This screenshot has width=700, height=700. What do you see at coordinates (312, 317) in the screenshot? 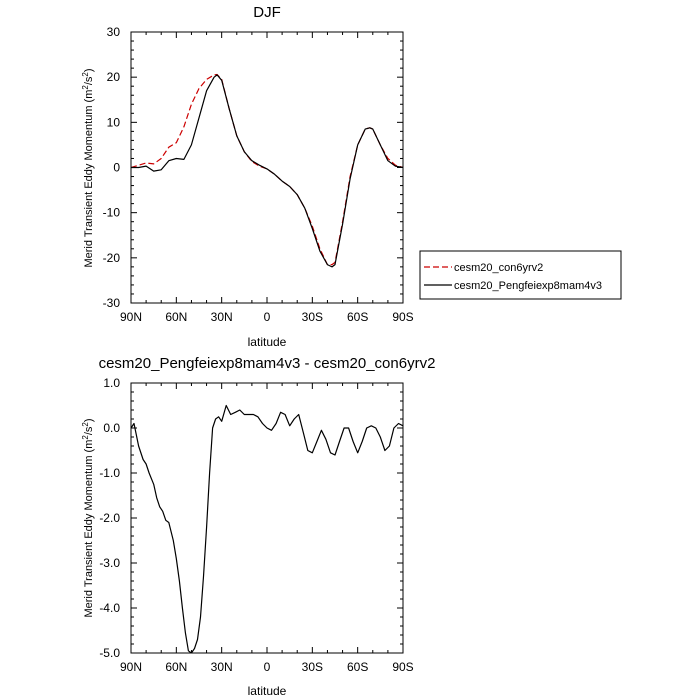
I see `top-chart-xtick-label: 30S` at bounding box center [312, 317].